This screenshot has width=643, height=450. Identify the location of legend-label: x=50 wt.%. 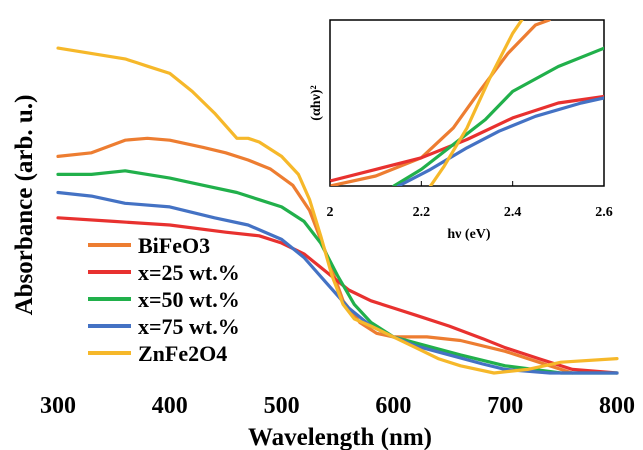
(189, 299).